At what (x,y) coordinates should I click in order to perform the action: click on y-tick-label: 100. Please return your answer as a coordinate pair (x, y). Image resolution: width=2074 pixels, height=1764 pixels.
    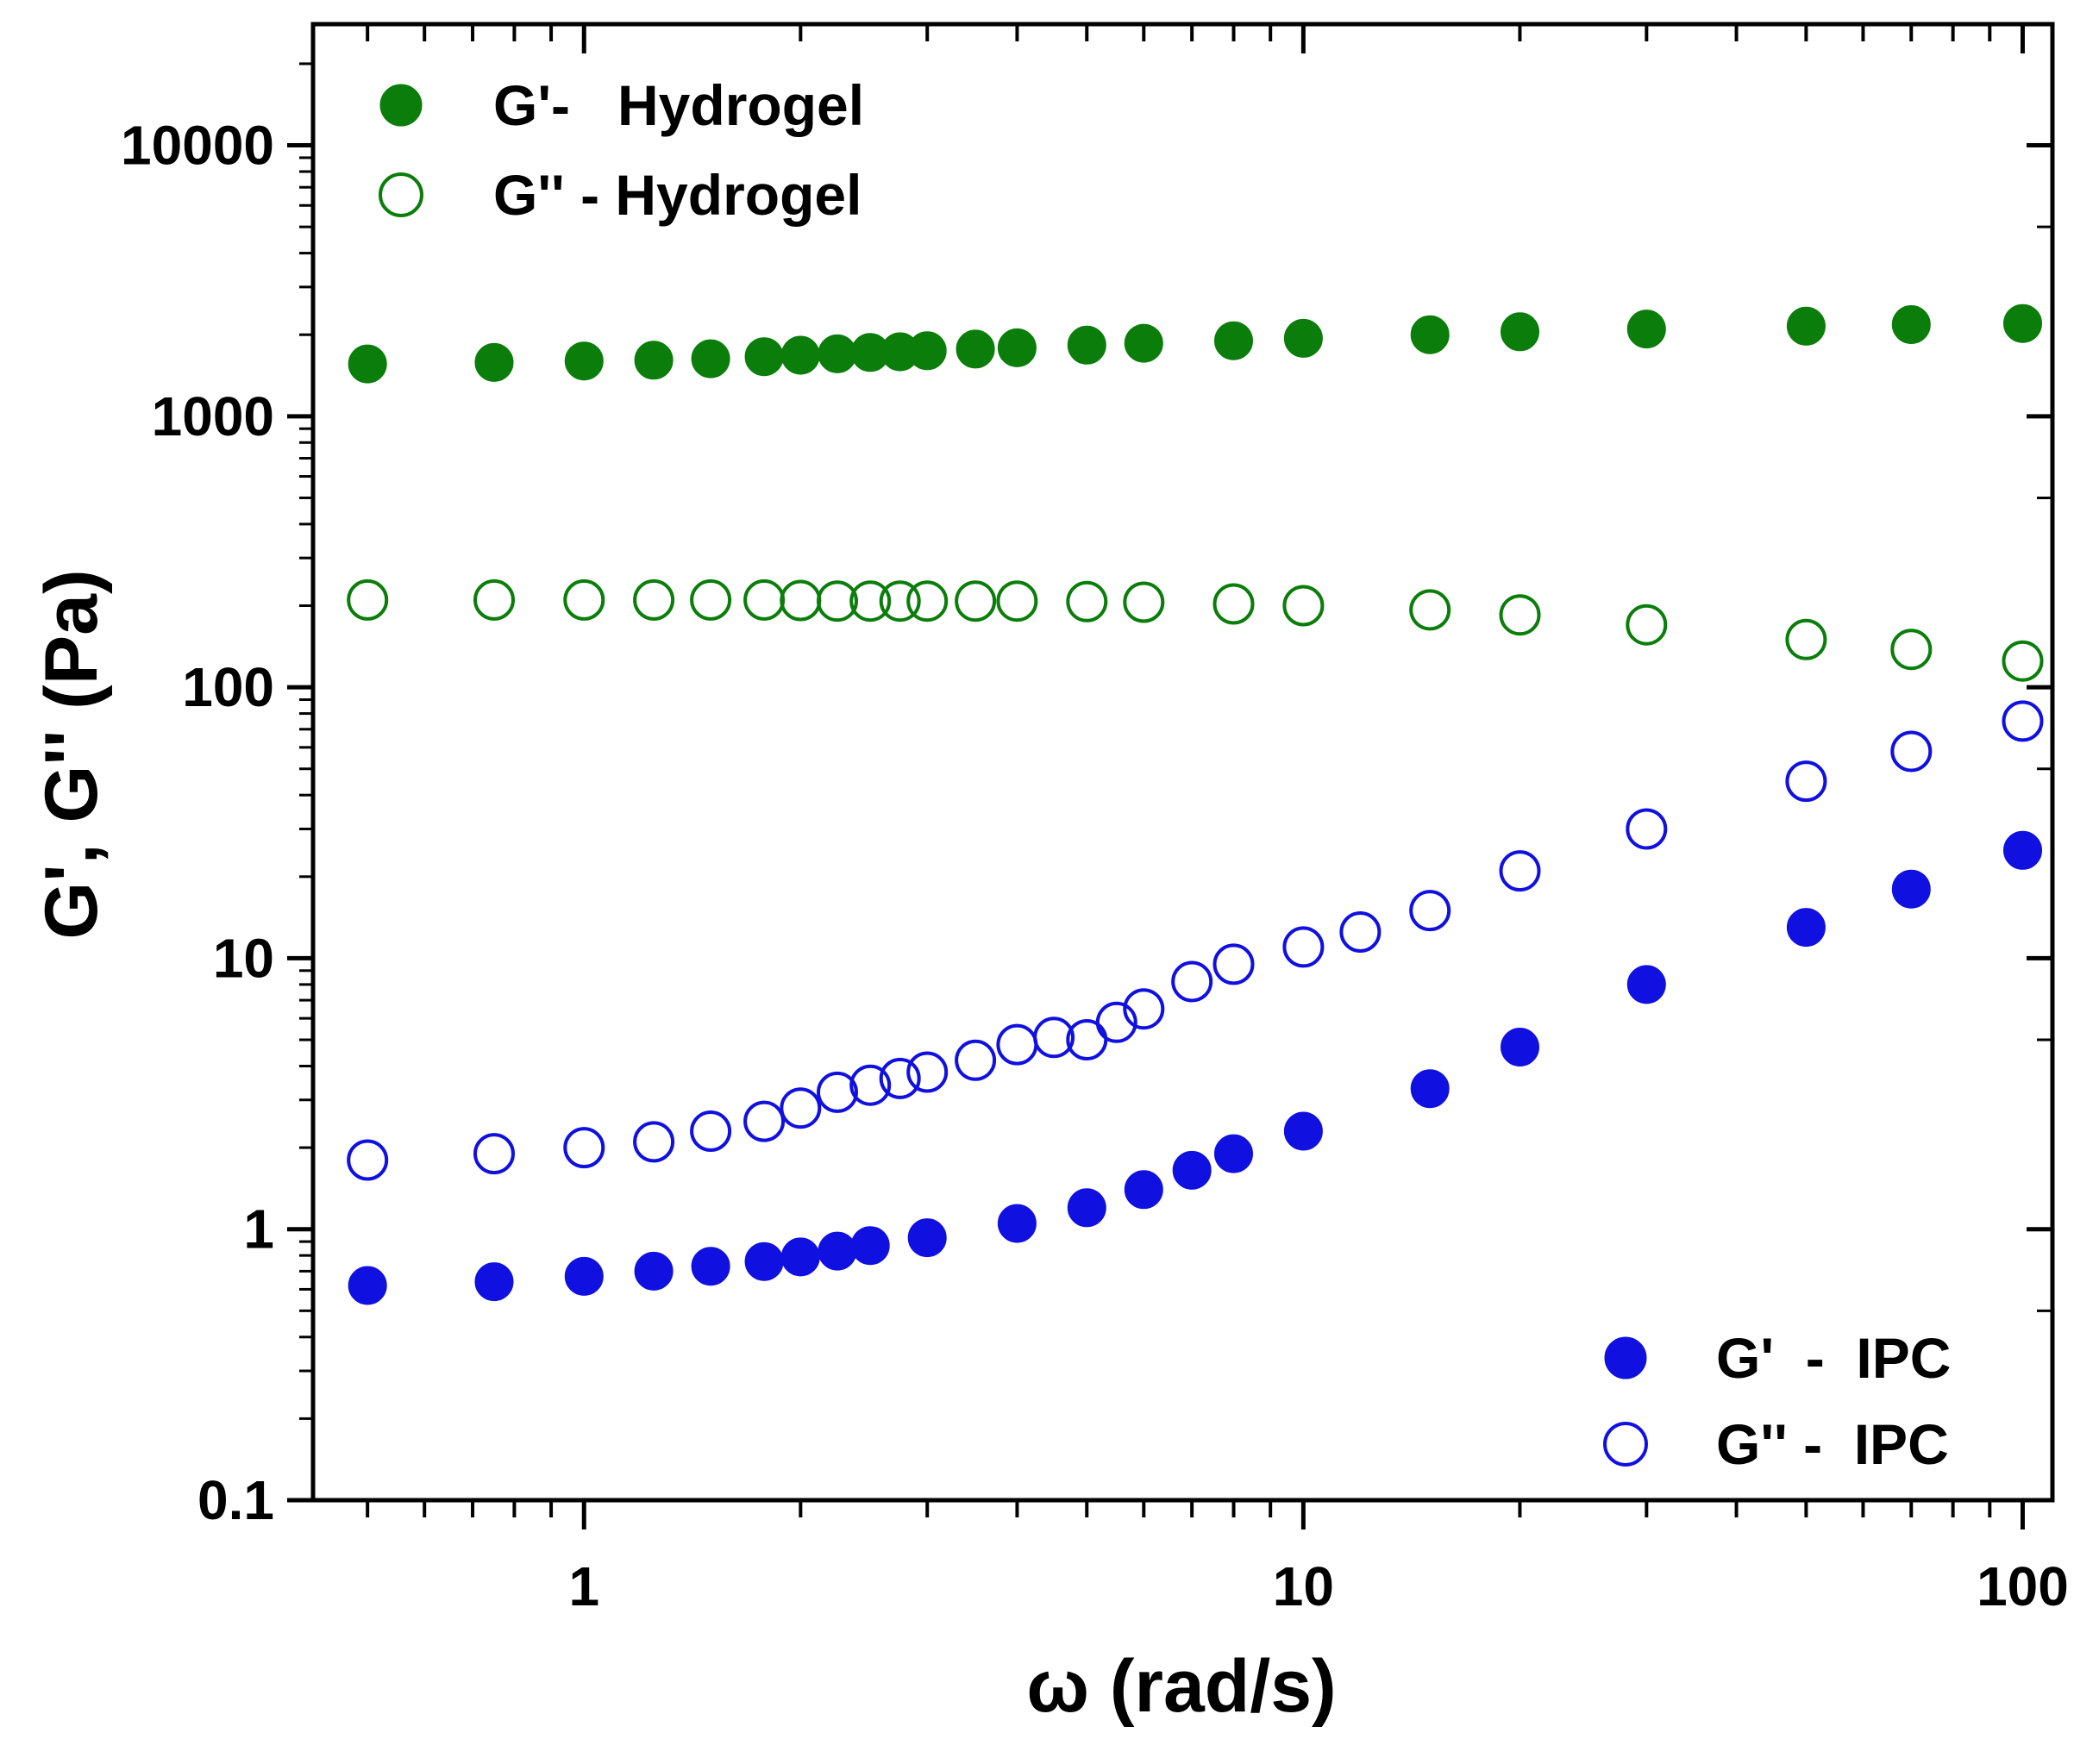
    Looking at the image, I should click on (228, 687).